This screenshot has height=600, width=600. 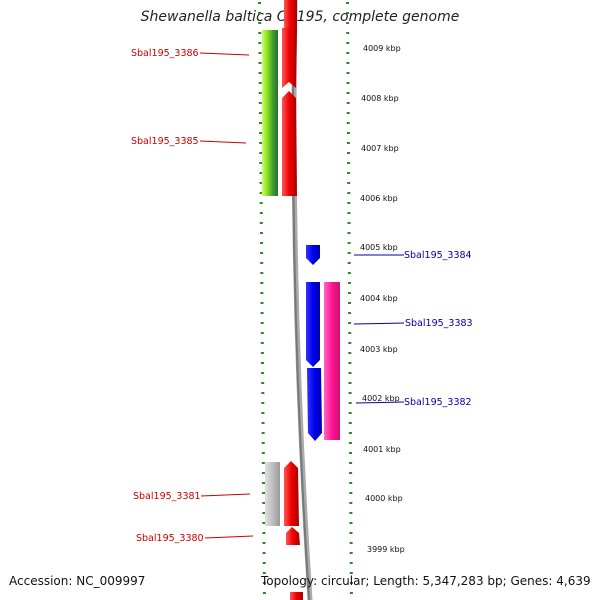 What do you see at coordinates (380, 148) in the screenshot?
I see `kbp-tick-label: 4007 kbp` at bounding box center [380, 148].